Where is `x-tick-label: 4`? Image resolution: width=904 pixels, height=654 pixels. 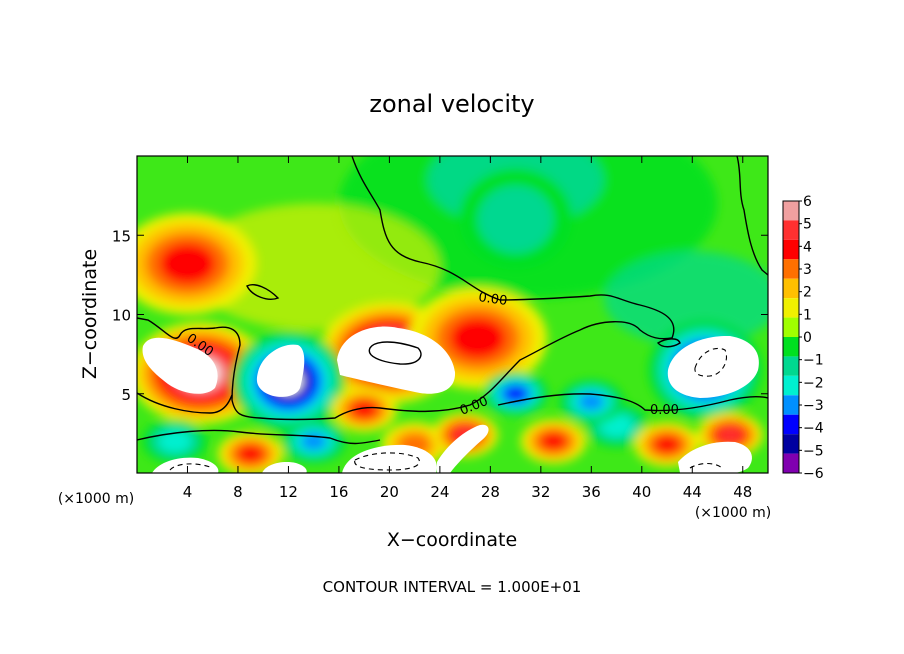 x-tick-label: 4 is located at coordinates (188, 492).